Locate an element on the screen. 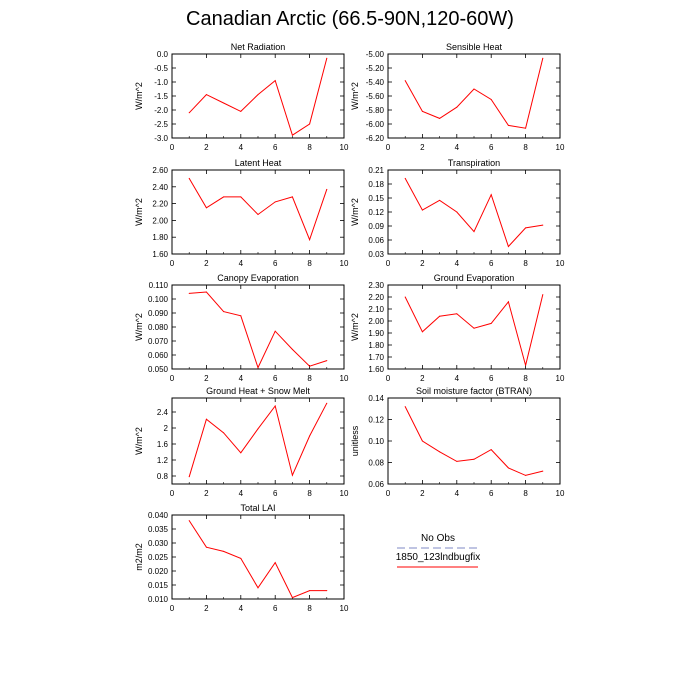 The image size is (700, 700). y-tick-label: 0.010 is located at coordinates (158, 599).